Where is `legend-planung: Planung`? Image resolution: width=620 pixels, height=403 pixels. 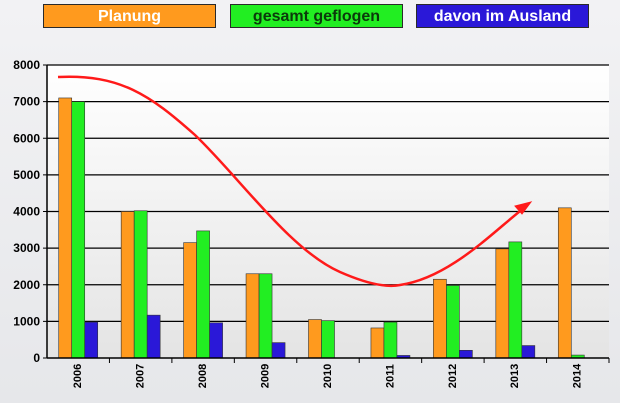
legend-planung: Planung is located at coordinates (129, 16).